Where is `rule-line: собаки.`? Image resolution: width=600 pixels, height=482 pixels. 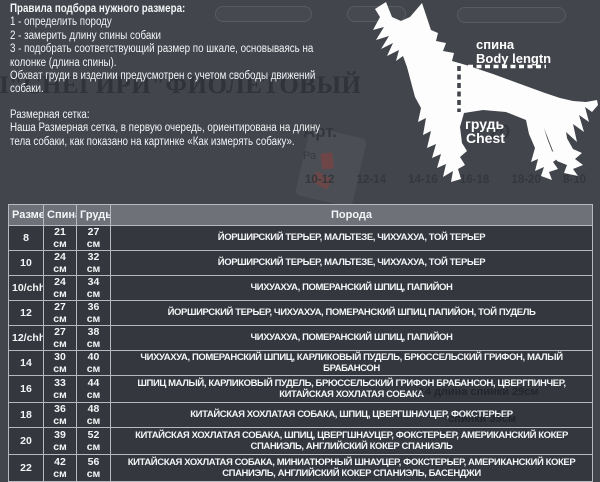
rule-line: собаки. is located at coordinates (27, 89).